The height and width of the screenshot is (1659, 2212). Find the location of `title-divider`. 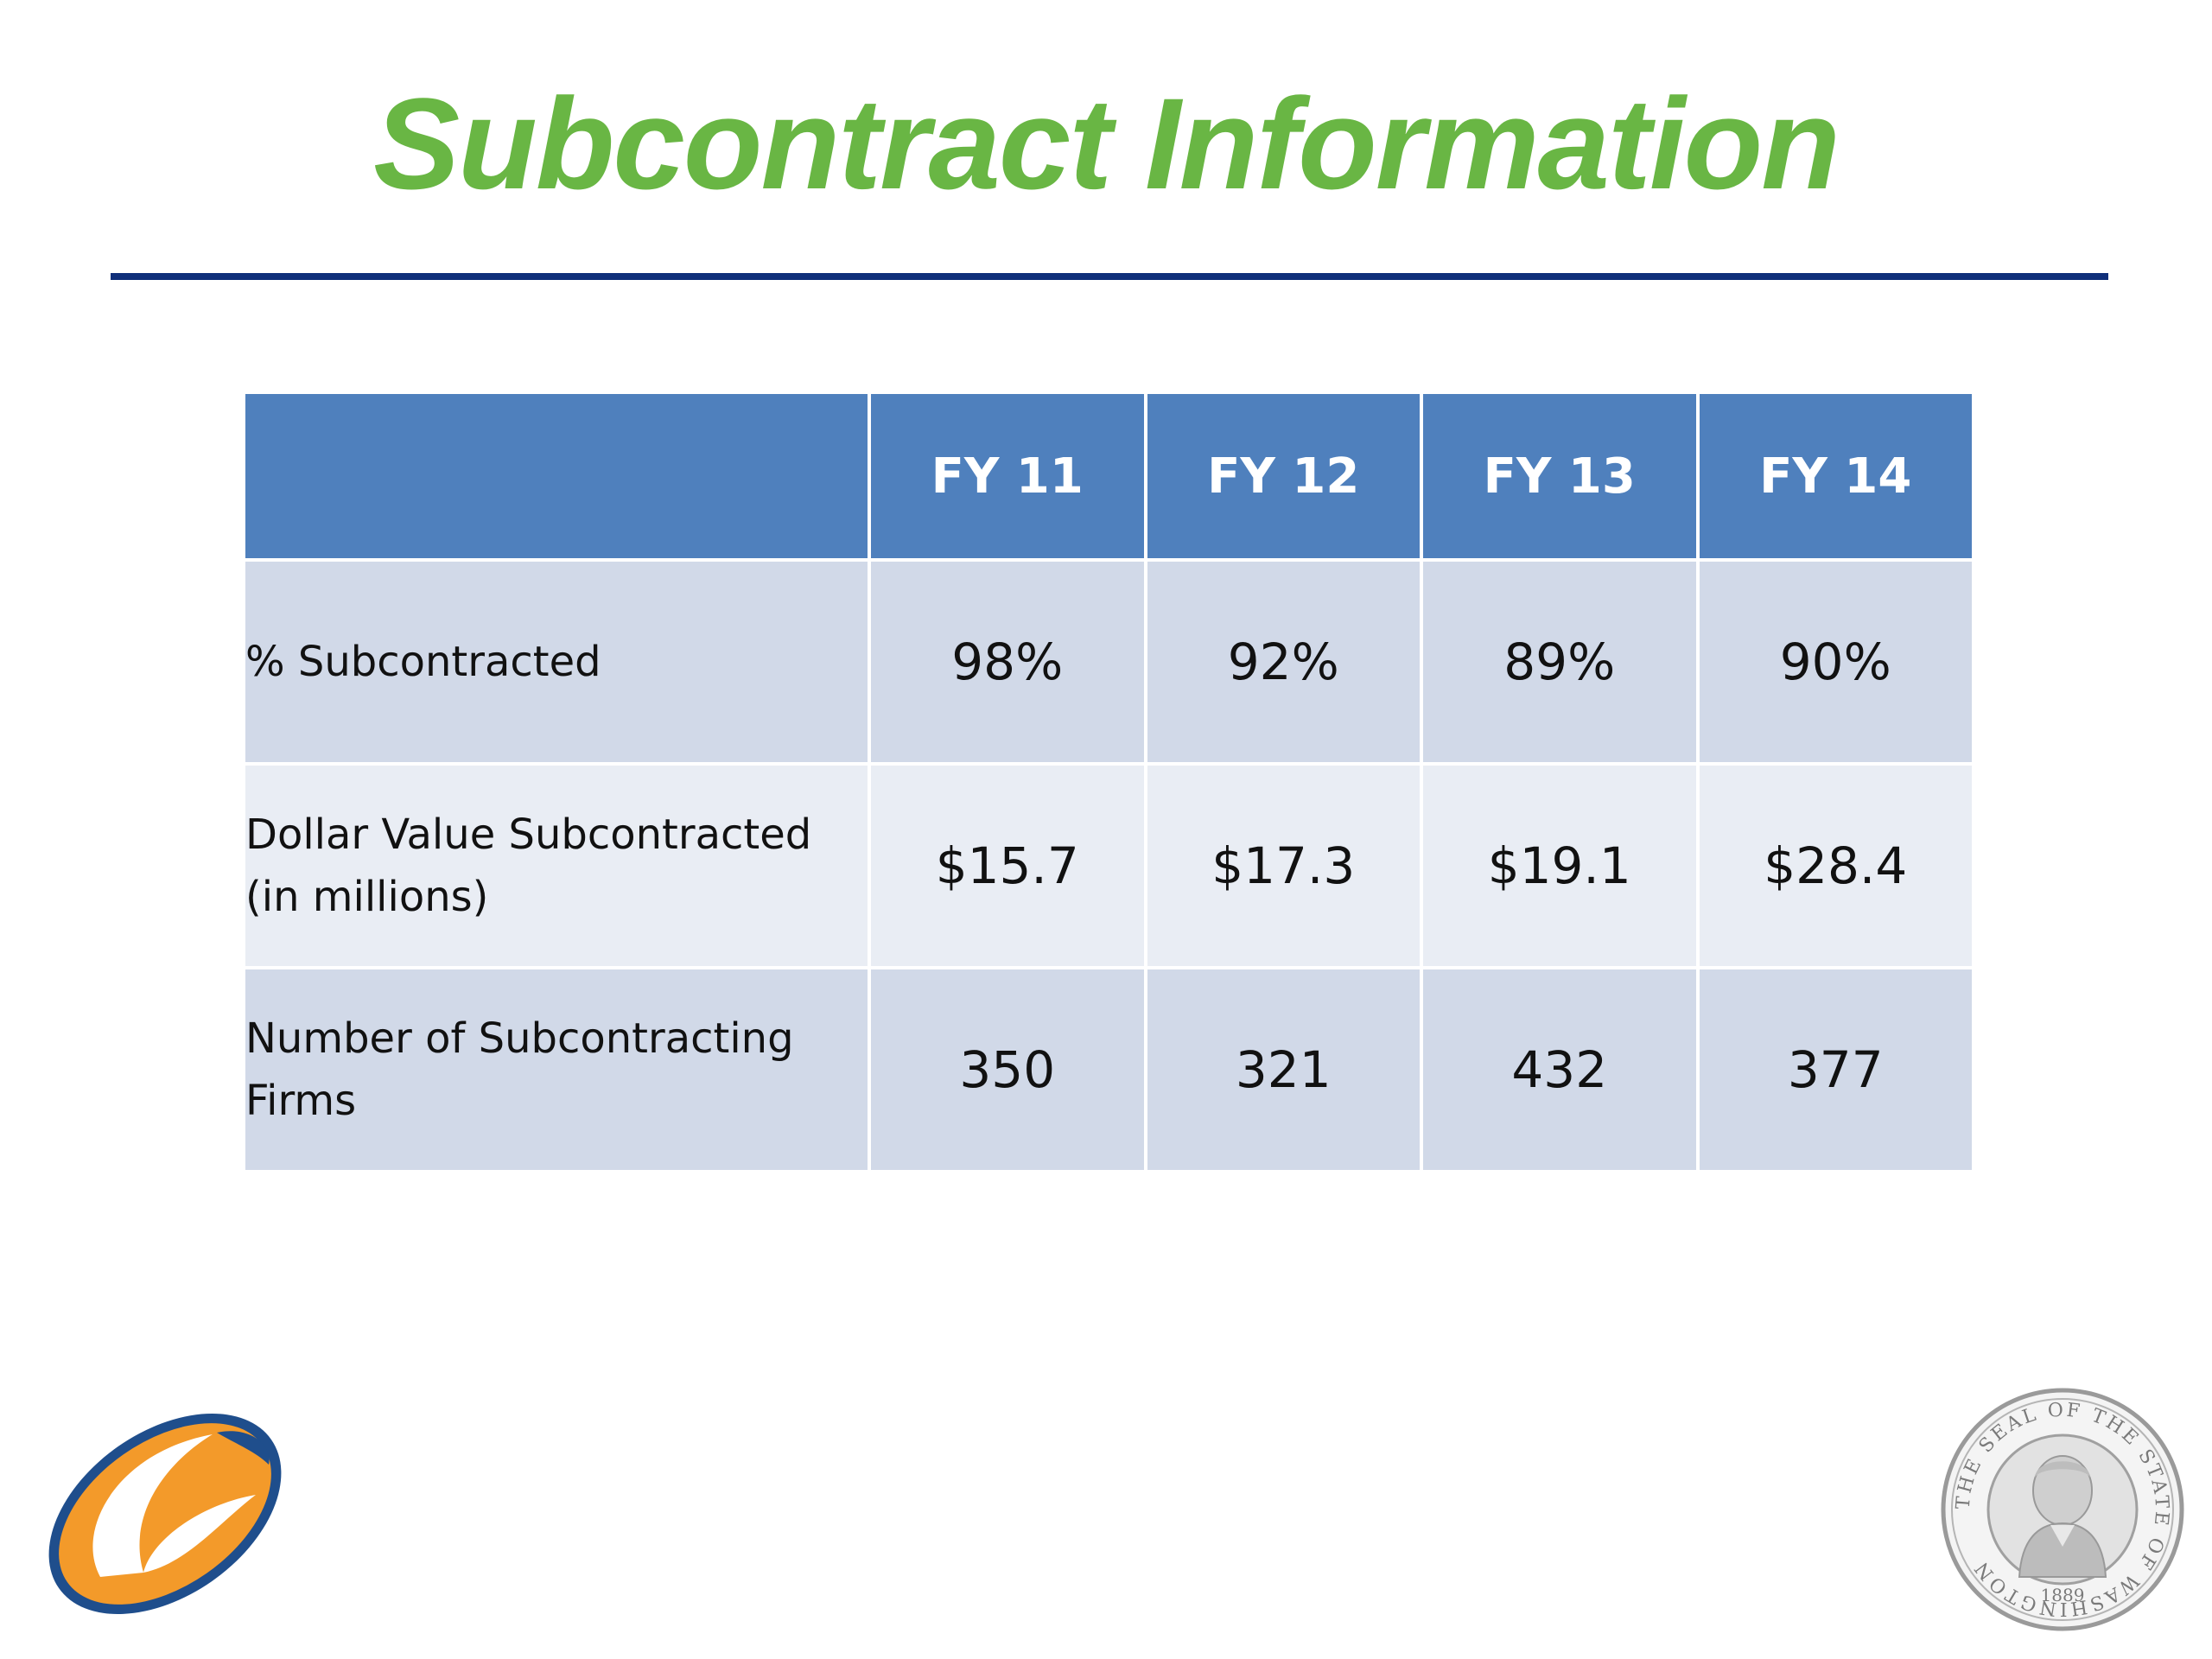

title-divider is located at coordinates (1109, 276).